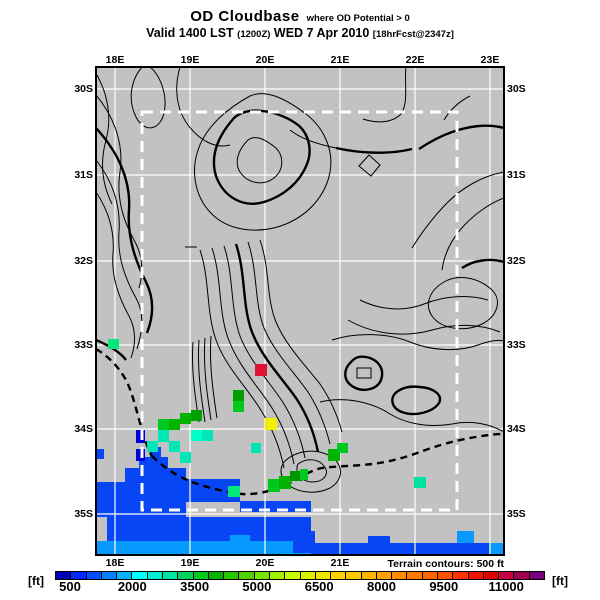  Describe the element at coordinates (257, 586) in the screenshot. I see `colorbar-tick-label: 5000` at that location.